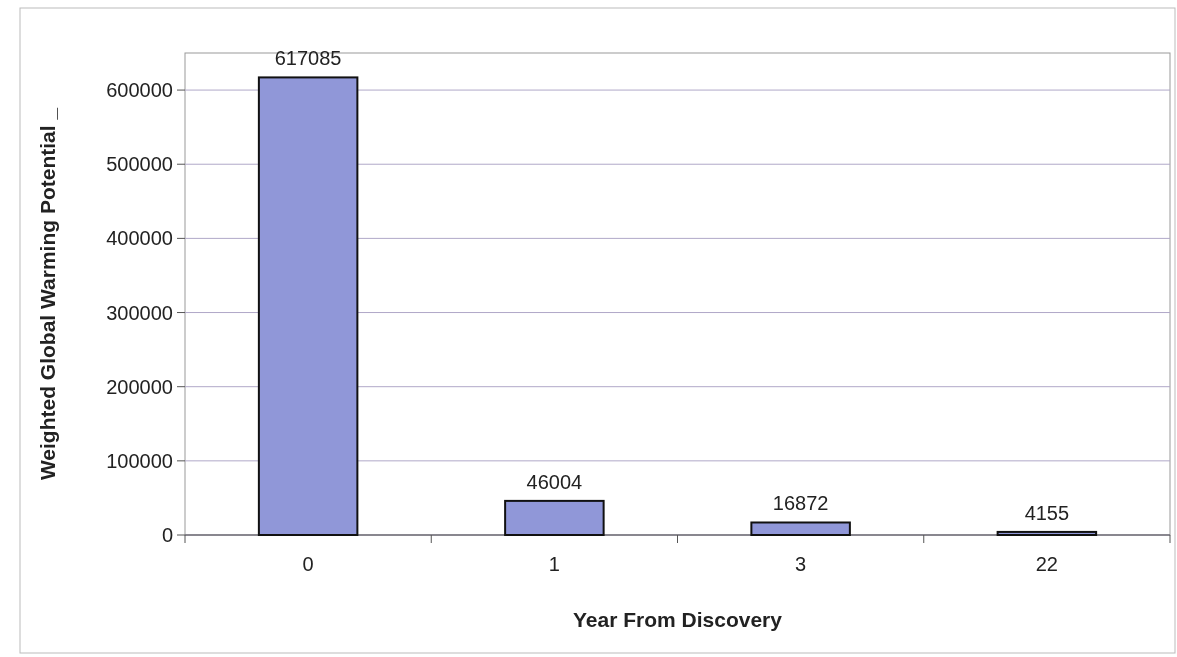 The width and height of the screenshot is (1177, 657). I want to click on y-axis-title: Weighted Global Warming Potential _, so click(47, 294).